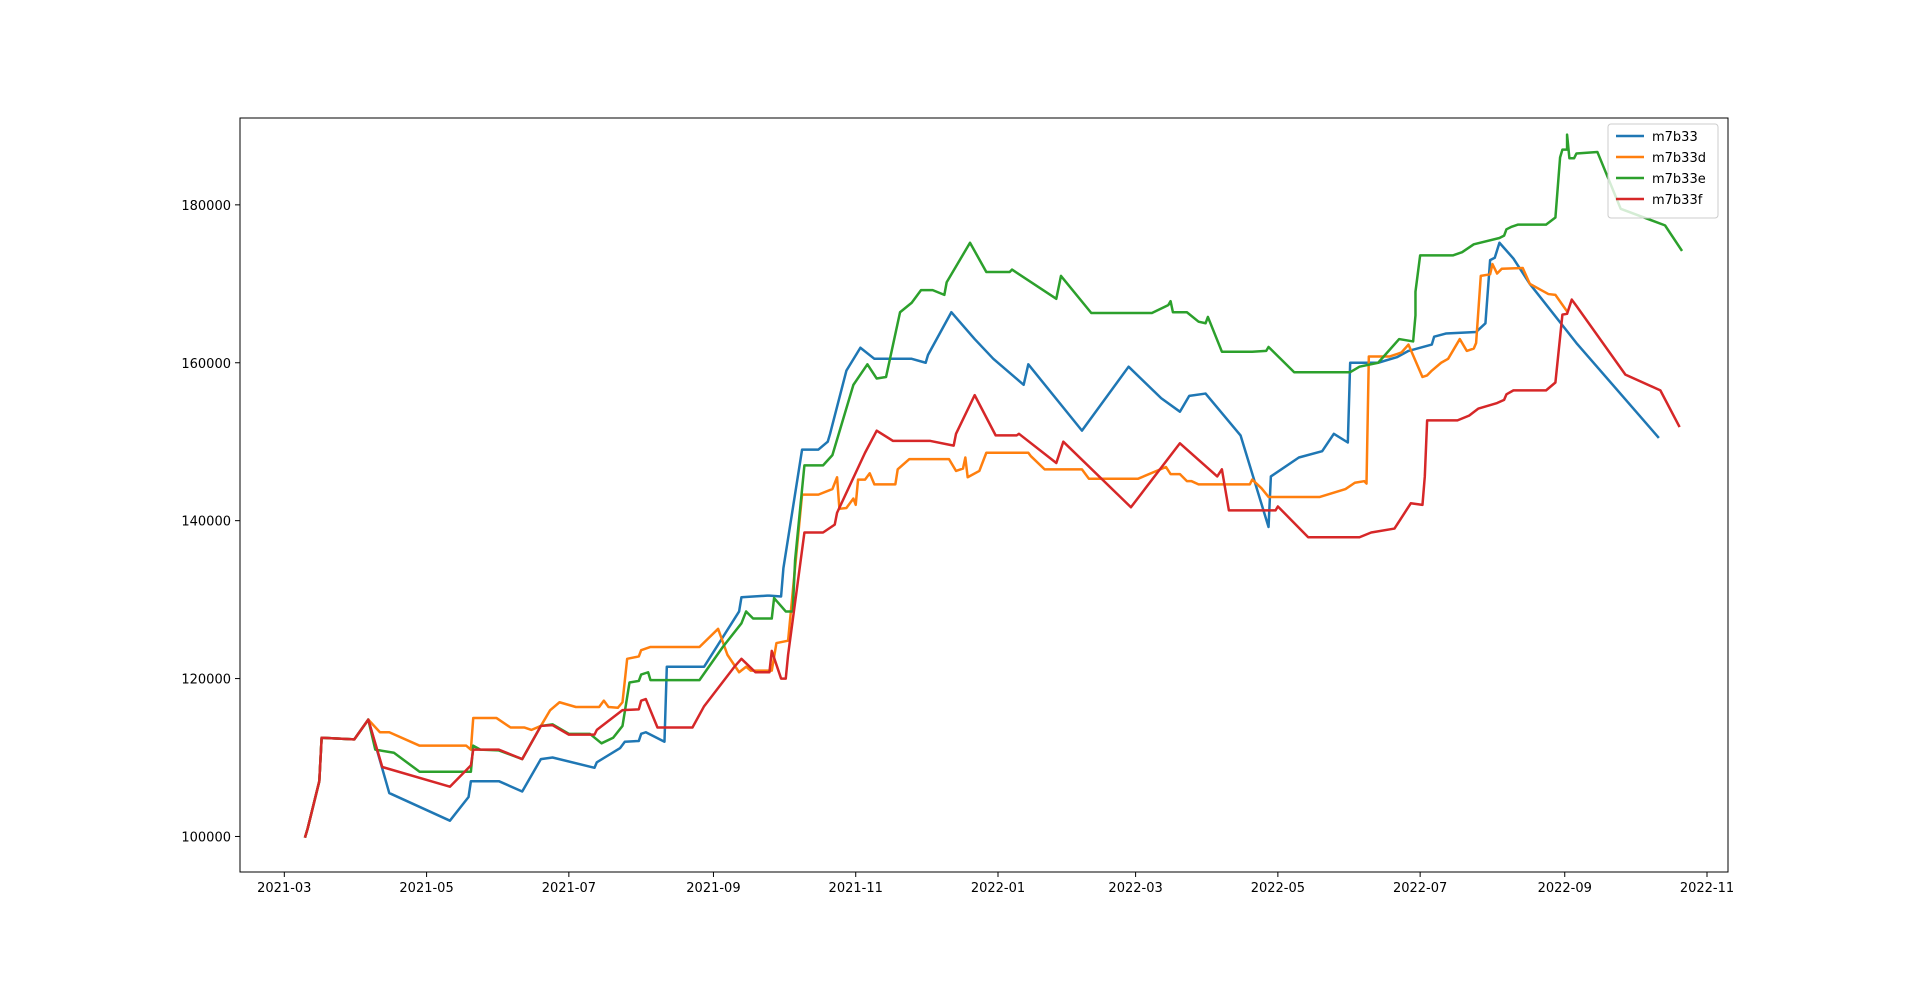 The width and height of the screenshot is (1920, 981). I want to click on x-tick-label: 2021-09, so click(713, 888).